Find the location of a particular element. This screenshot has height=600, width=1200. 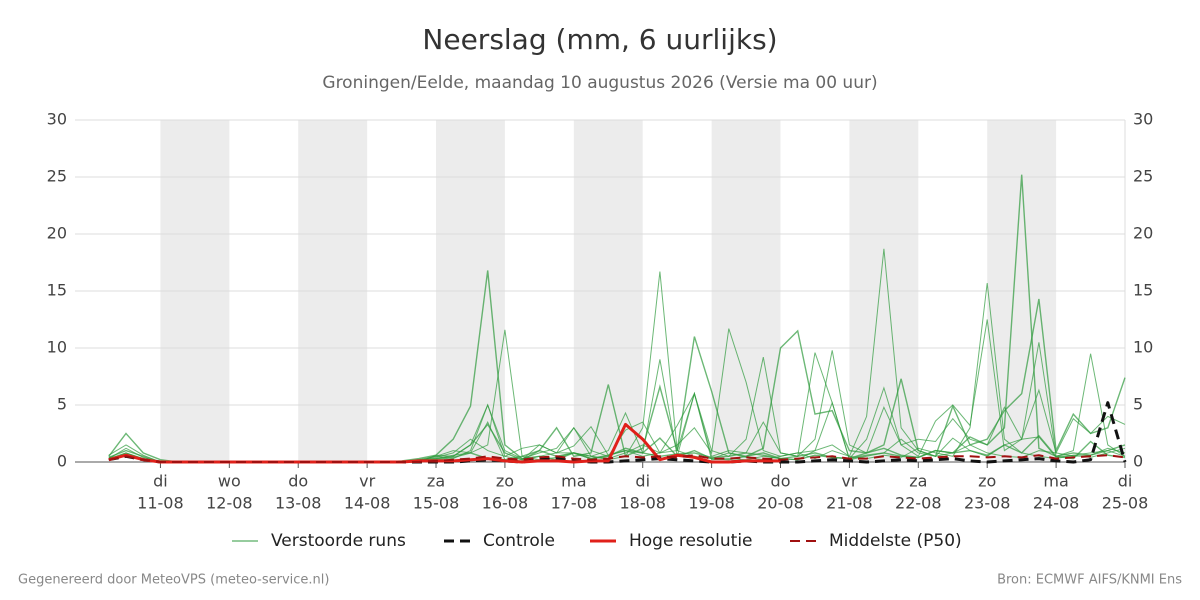

x-tick-label: 24-08 is located at coordinates (1056, 503).